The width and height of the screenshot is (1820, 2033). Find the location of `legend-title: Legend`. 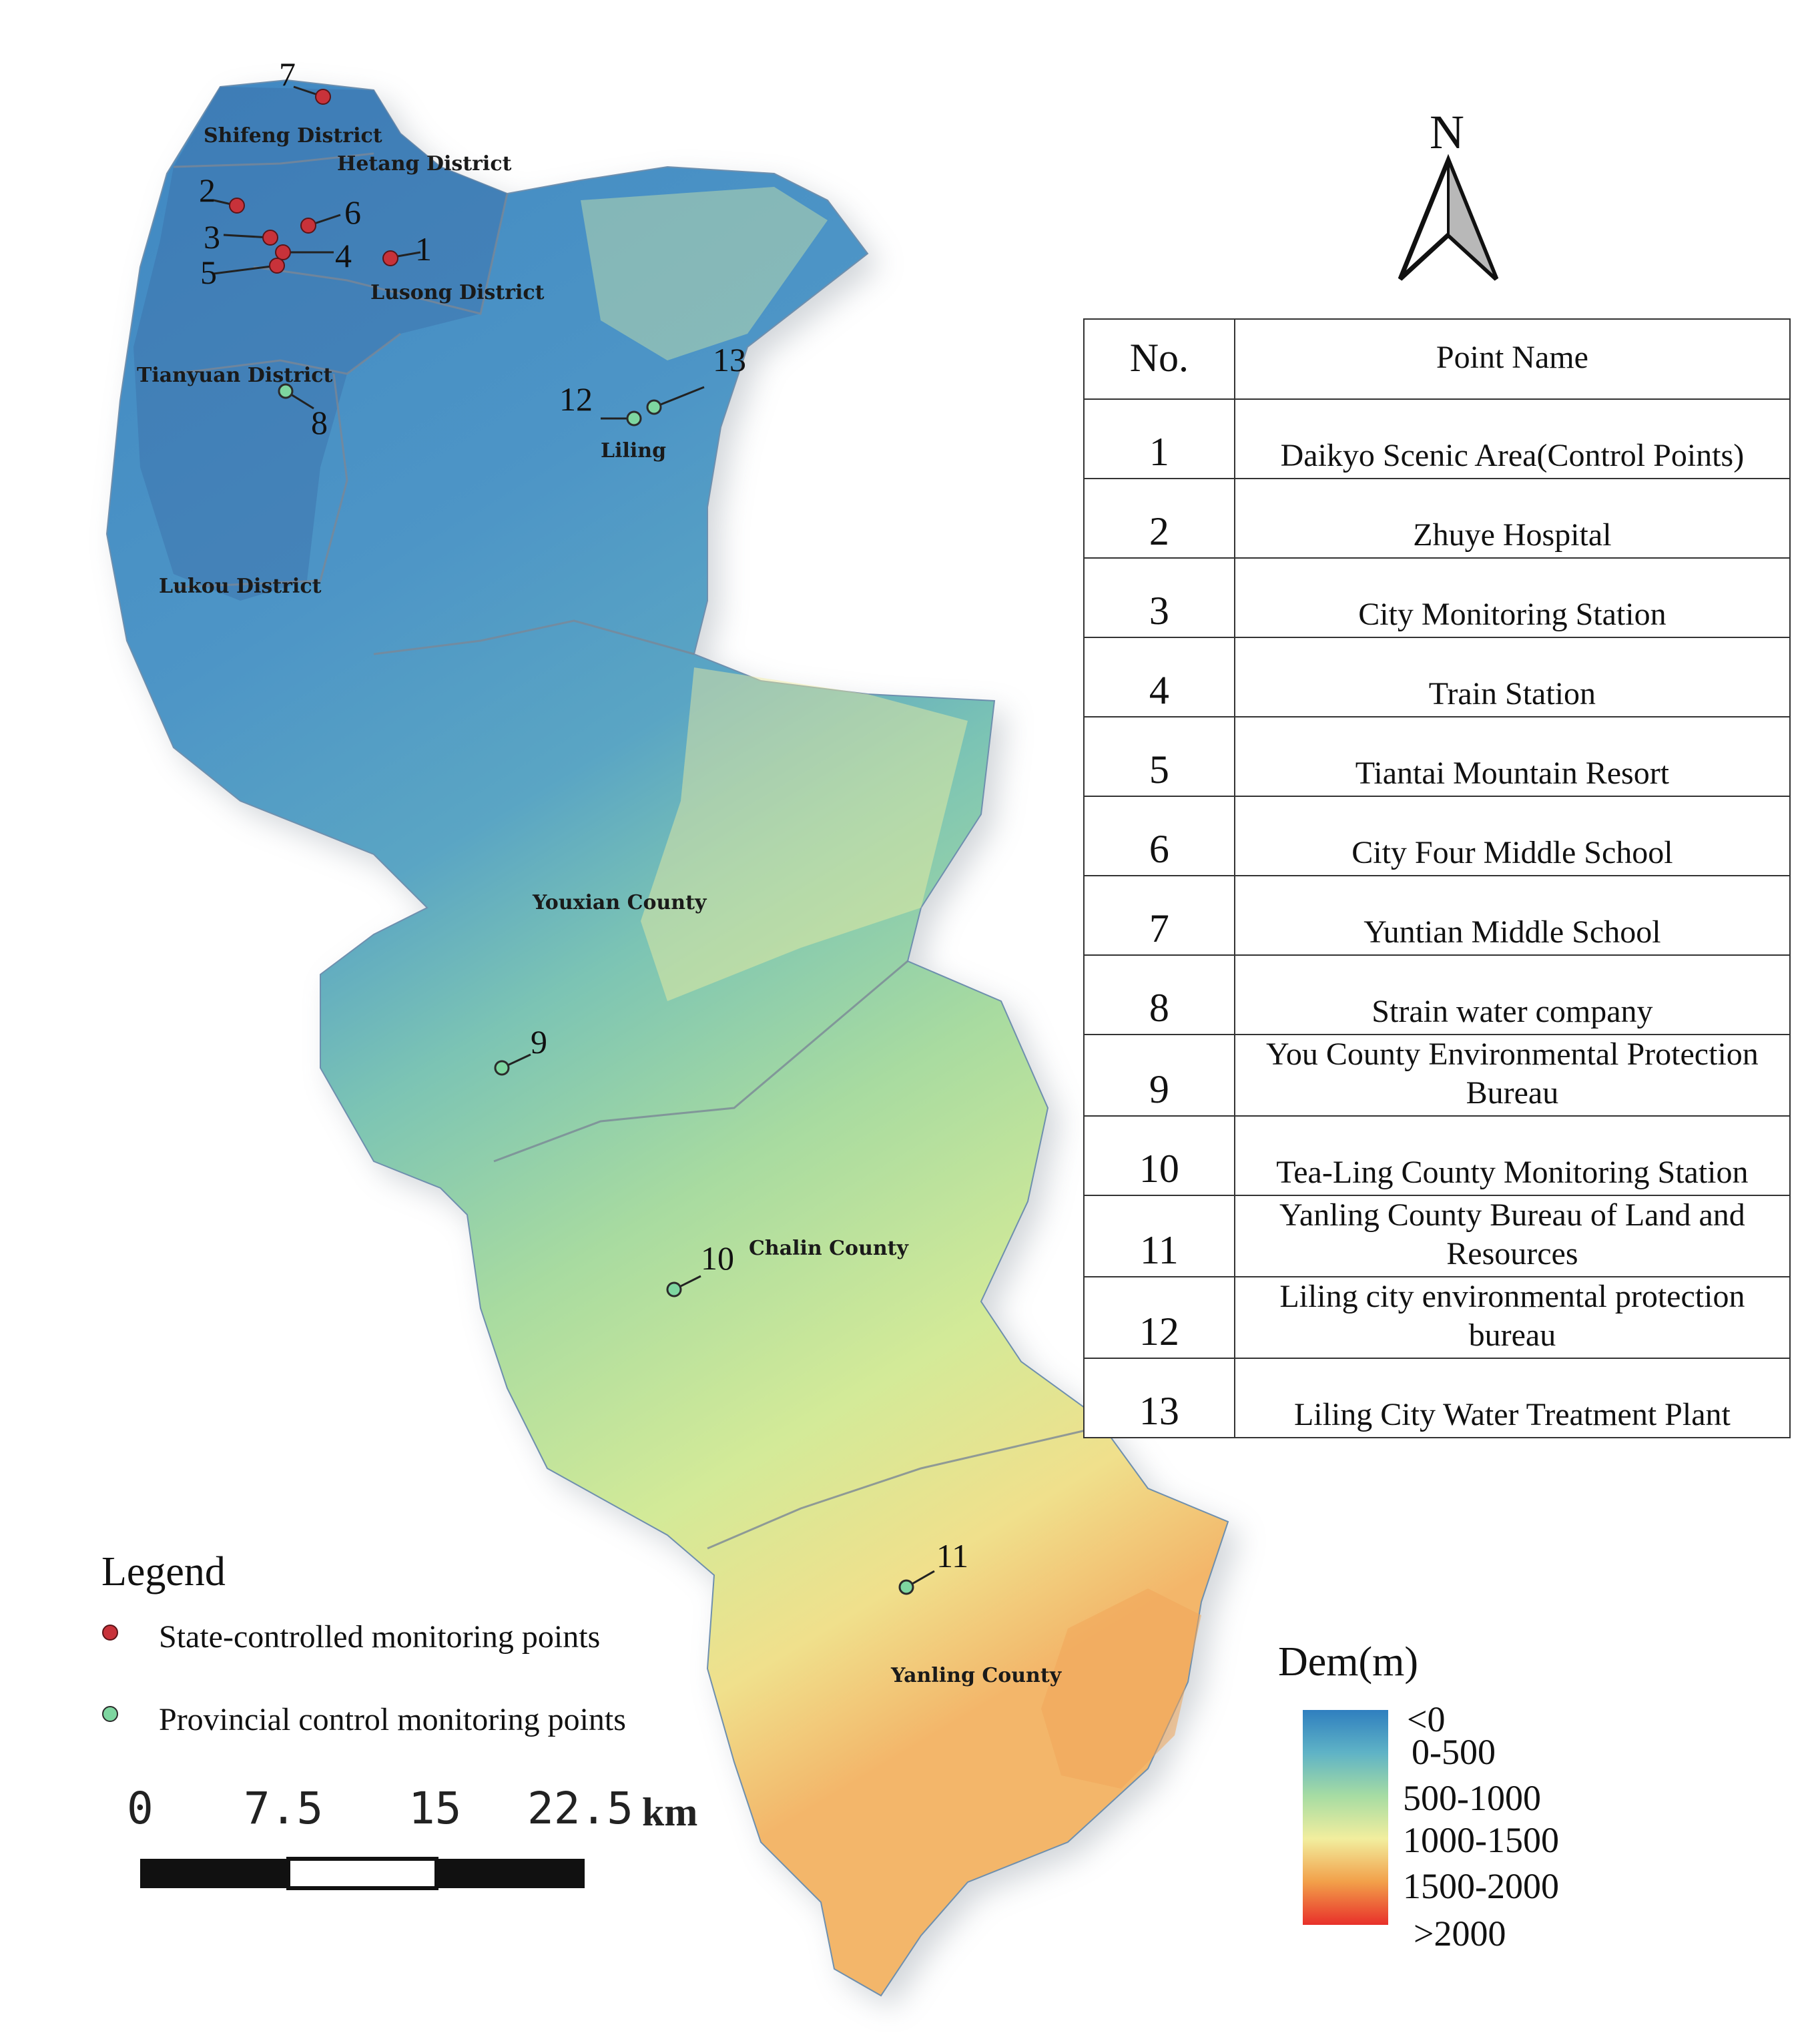

legend-title: Legend is located at coordinates (163, 1571).